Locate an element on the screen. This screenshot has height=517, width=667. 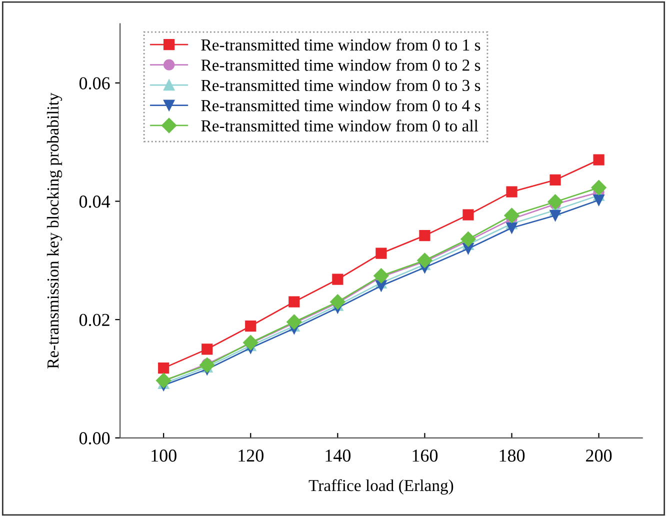
y-tick-label: 0.00 is located at coordinates (94, 438).